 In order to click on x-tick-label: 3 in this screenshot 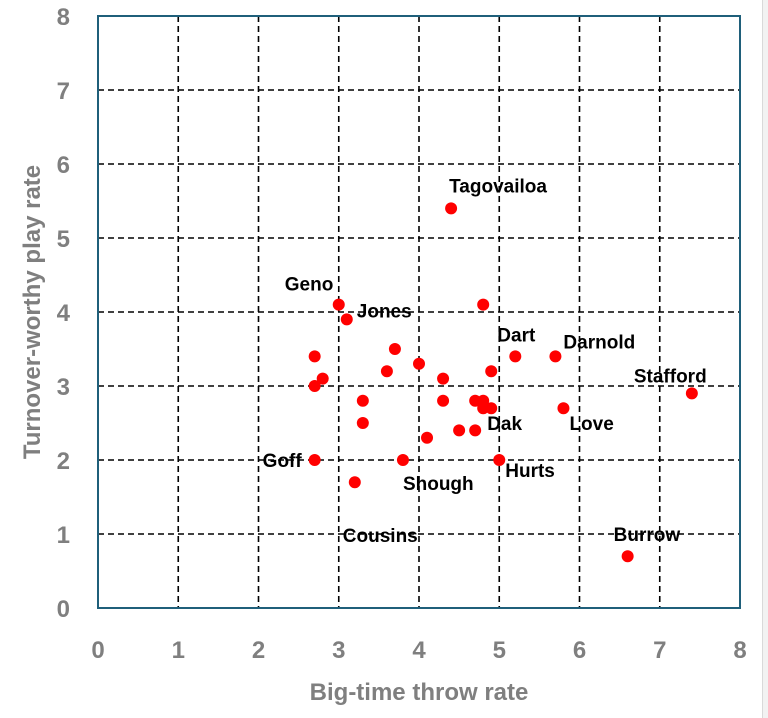, I will do `click(338, 650)`.